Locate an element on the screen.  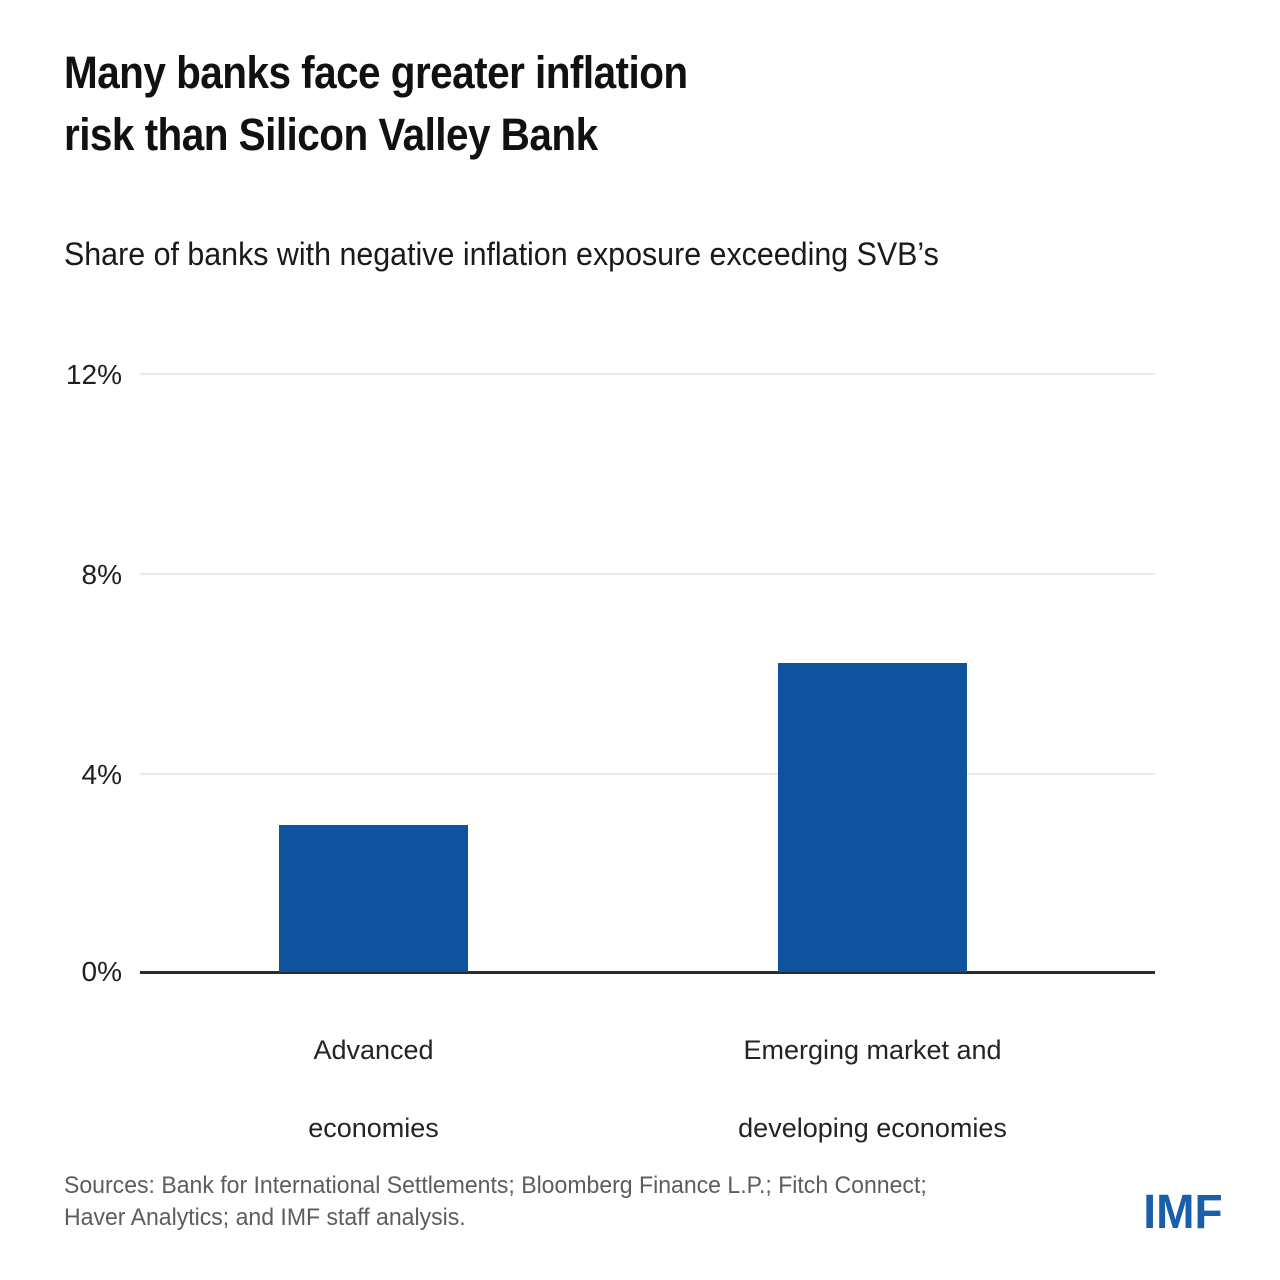
bar-emerging-market-and-developing-economies is located at coordinates (872, 817).